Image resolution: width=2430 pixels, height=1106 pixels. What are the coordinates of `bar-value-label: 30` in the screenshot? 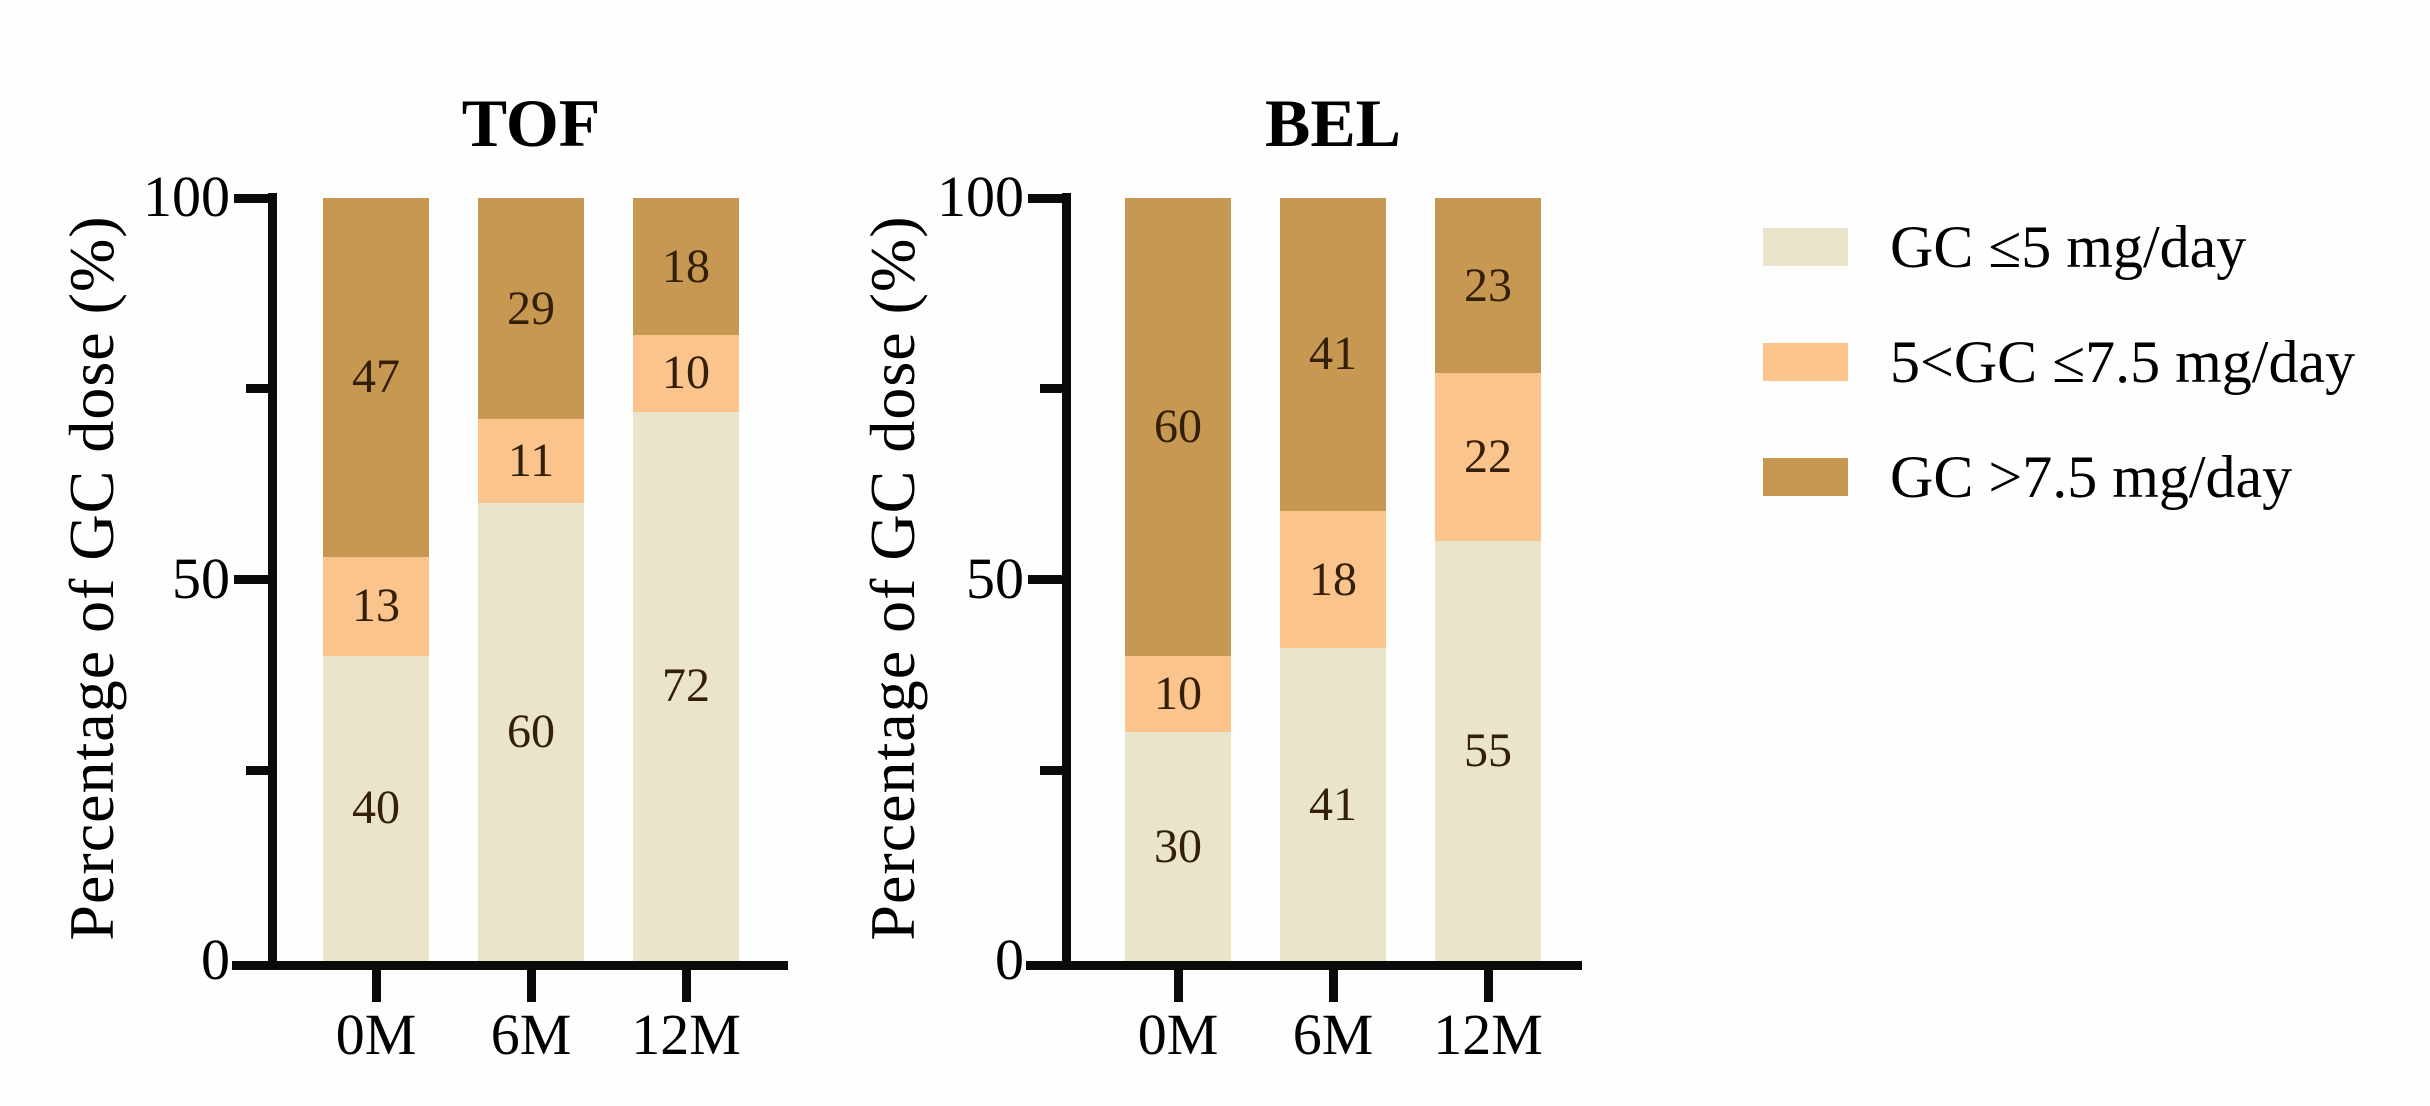 It's located at (1178, 846).